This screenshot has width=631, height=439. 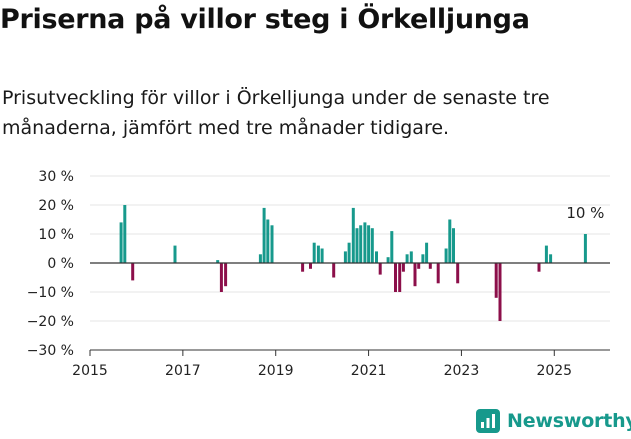 I want to click on x-tick-label: 2017, so click(x=183, y=371).